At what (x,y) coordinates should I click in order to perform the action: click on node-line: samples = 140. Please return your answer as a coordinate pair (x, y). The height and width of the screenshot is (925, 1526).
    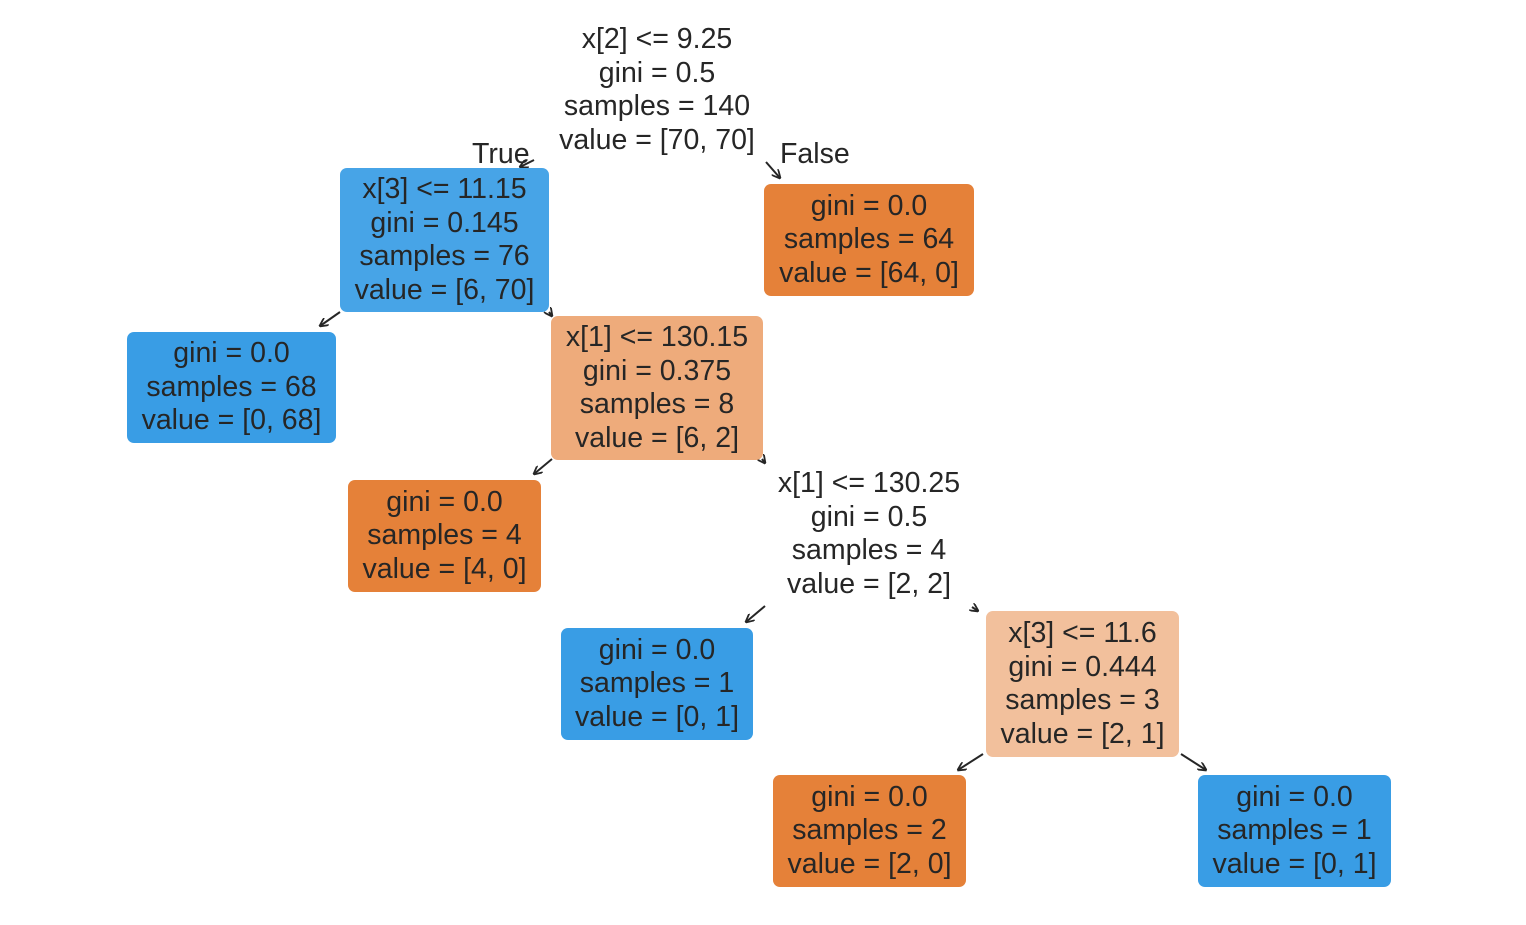
    Looking at the image, I should click on (657, 106).